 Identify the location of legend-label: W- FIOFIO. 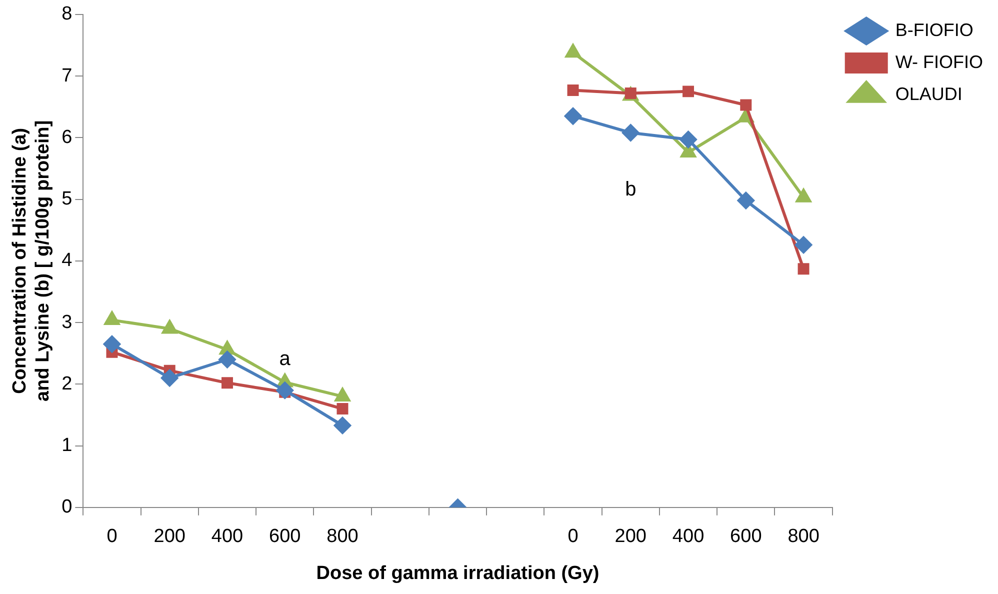
(939, 62).